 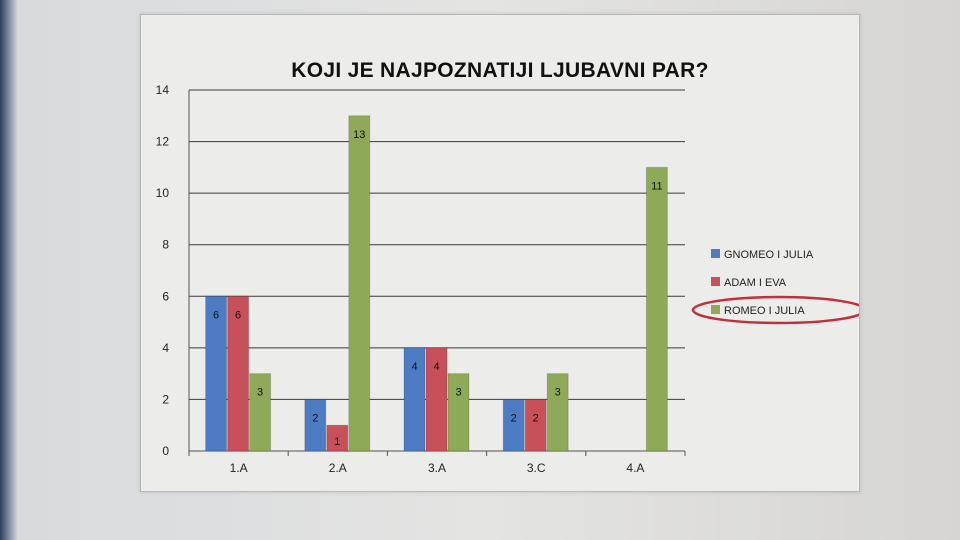 What do you see at coordinates (437, 468) in the screenshot?
I see `x-tick-label: 3.A` at bounding box center [437, 468].